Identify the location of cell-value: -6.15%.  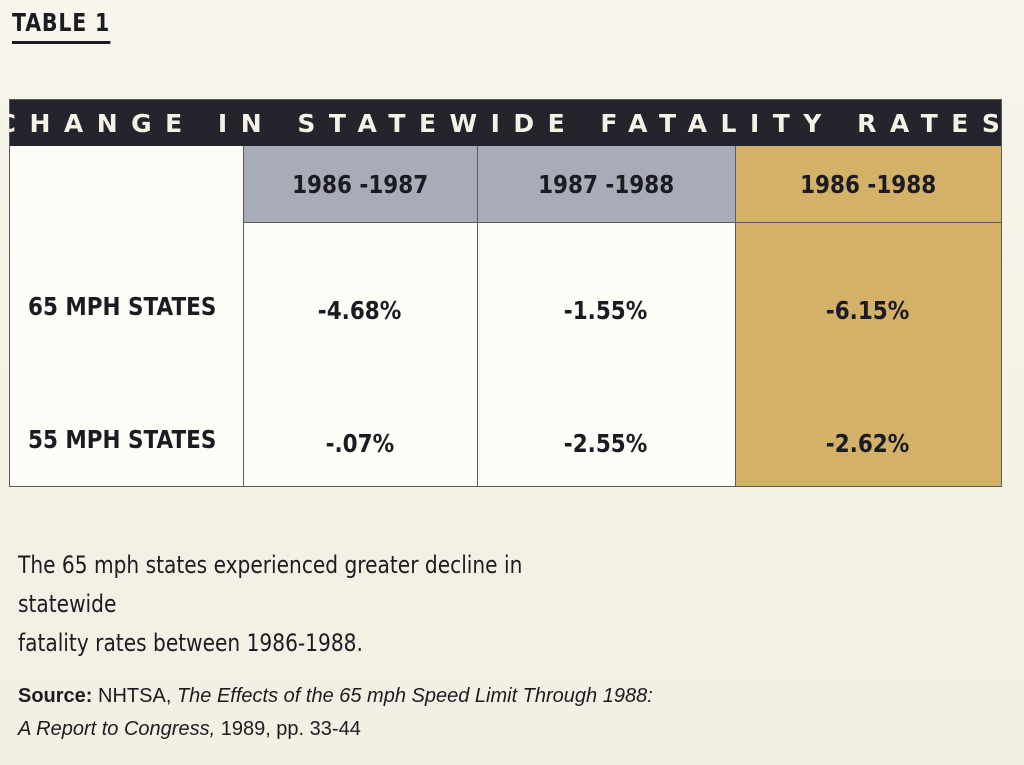
(868, 310).